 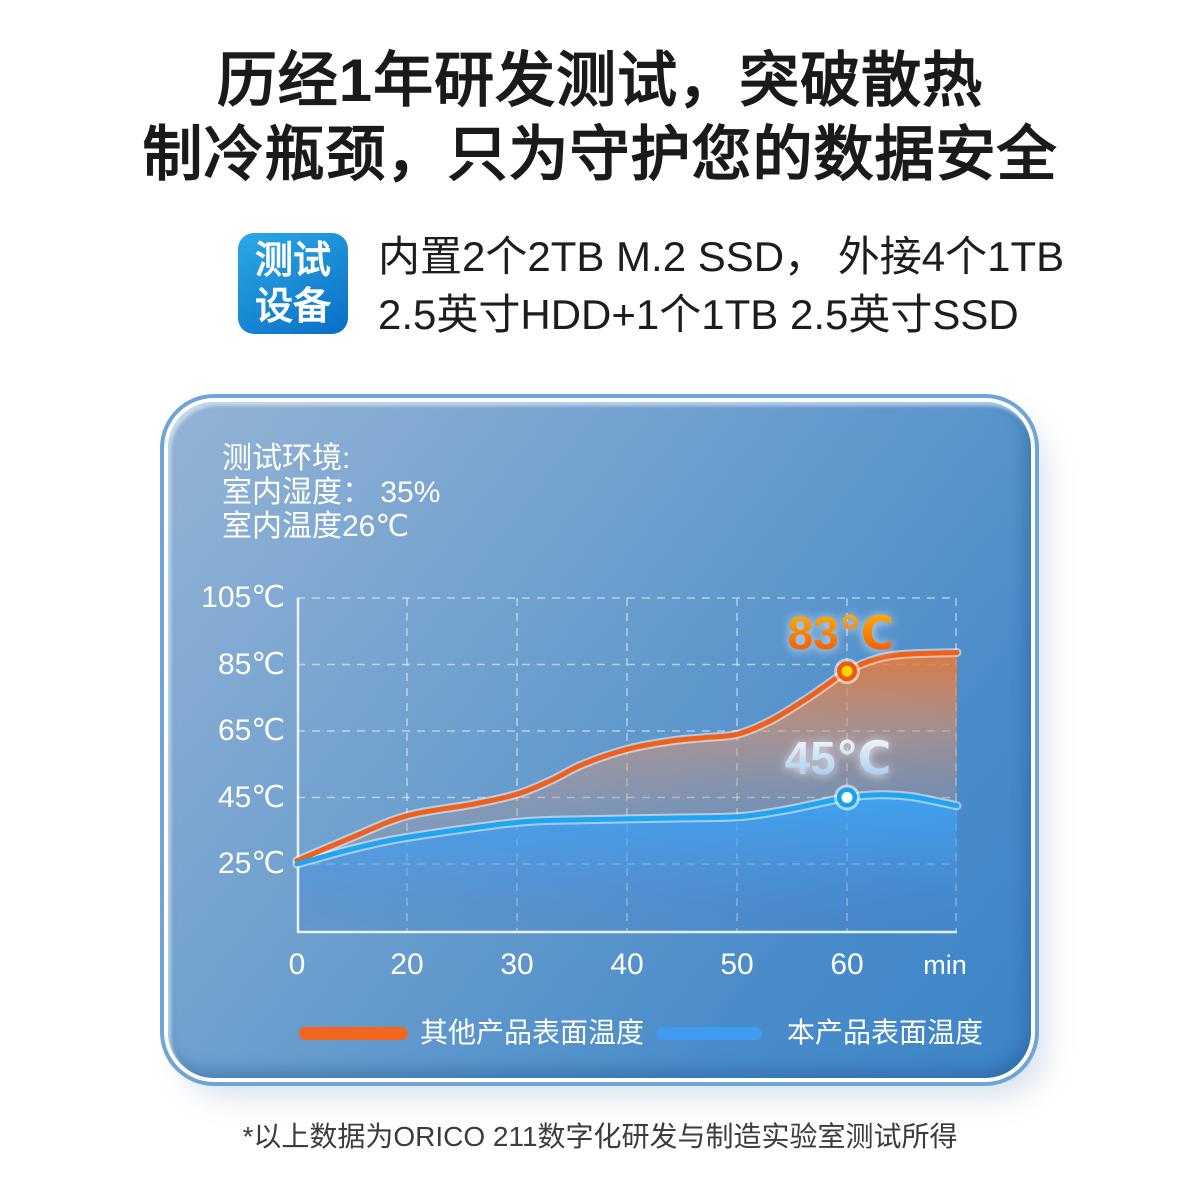 I want to click on fill-under-this-product, so click(x=627, y=863).